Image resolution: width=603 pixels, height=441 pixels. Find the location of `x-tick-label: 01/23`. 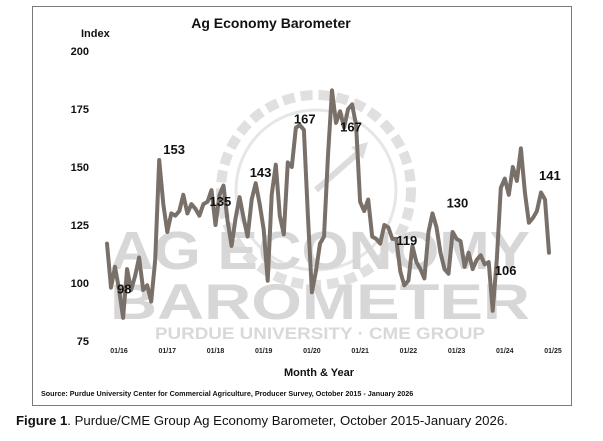

x-tick-label: 01/23 is located at coordinates (457, 351).